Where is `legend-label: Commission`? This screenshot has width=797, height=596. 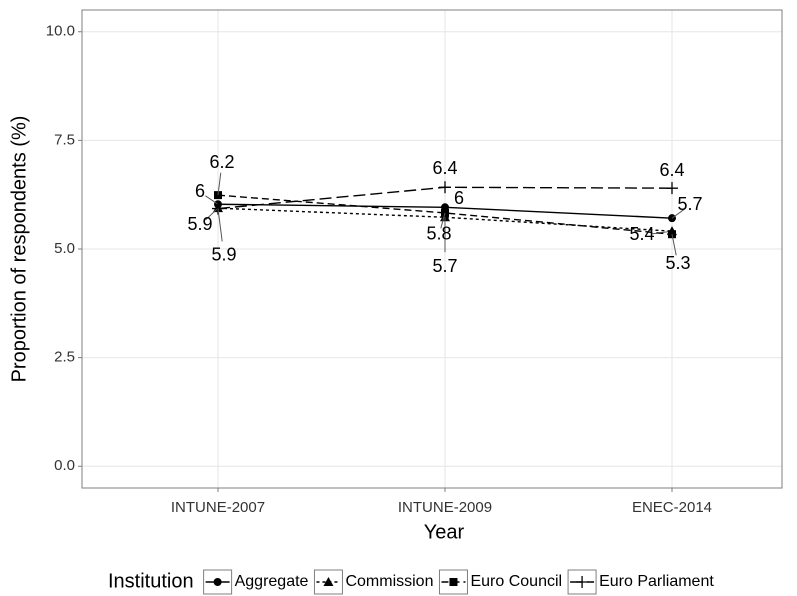 legend-label: Commission is located at coordinates (389, 581).